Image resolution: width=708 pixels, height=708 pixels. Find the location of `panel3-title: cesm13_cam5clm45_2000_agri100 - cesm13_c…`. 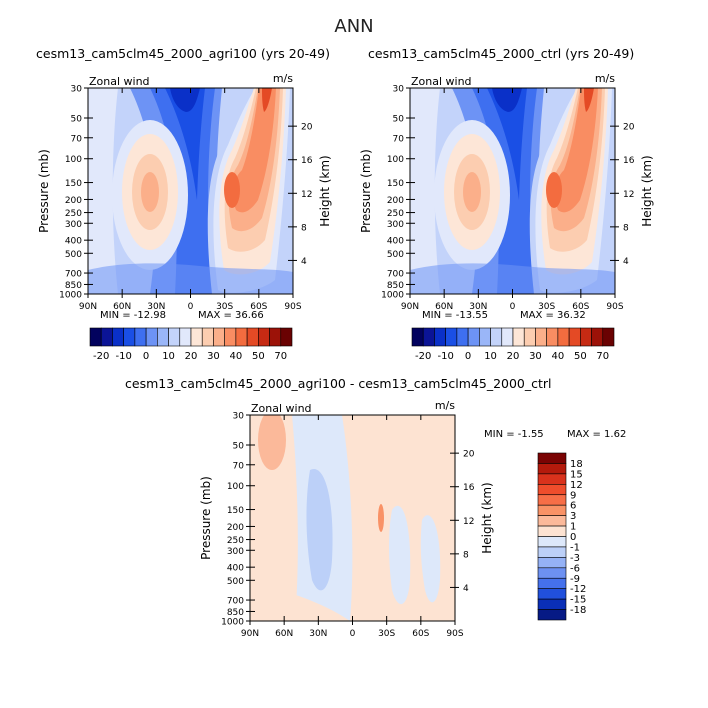

panel3-title: cesm13_cam5clm45_2000_agri100 - cesm13_c… is located at coordinates (338, 383).